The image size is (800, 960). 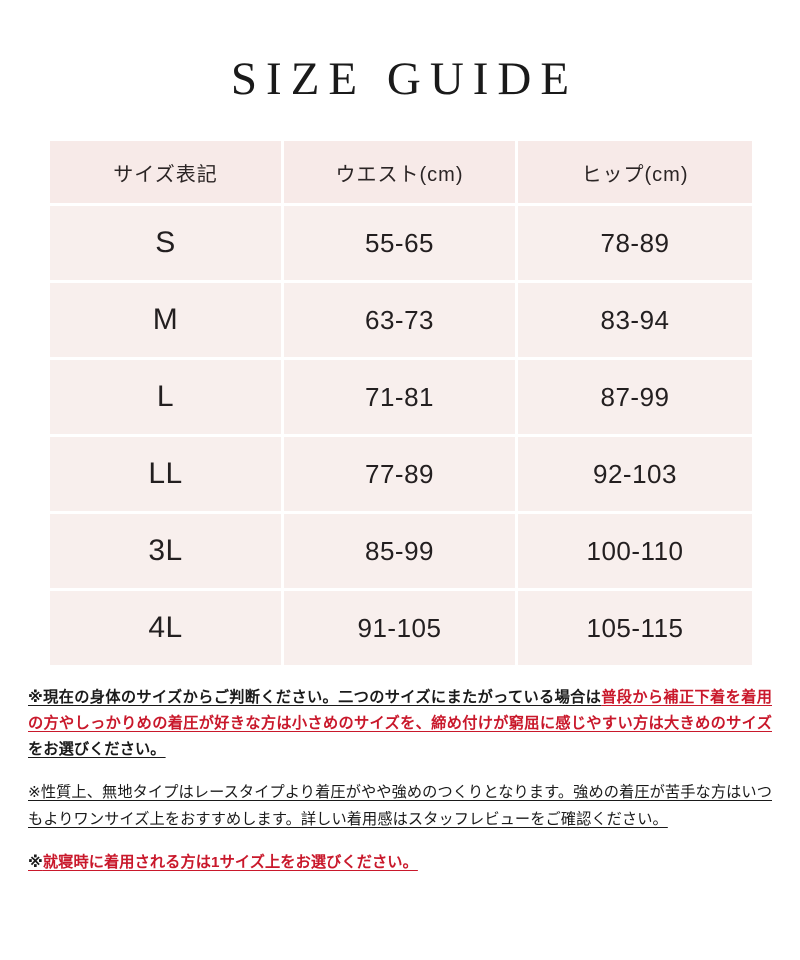 I want to click on cell-waist: 63-73, so click(x=401, y=321).